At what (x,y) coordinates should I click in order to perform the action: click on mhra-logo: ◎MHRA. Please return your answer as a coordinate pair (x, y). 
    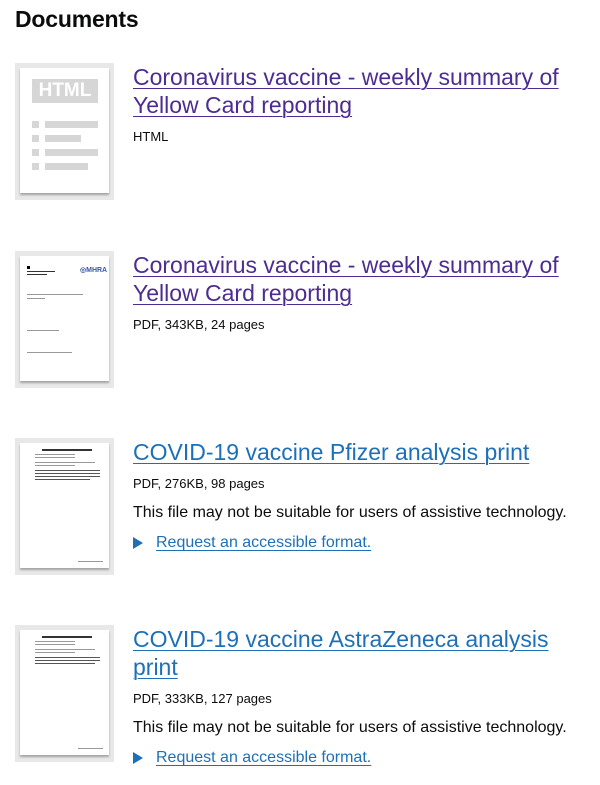
    Looking at the image, I should click on (94, 270).